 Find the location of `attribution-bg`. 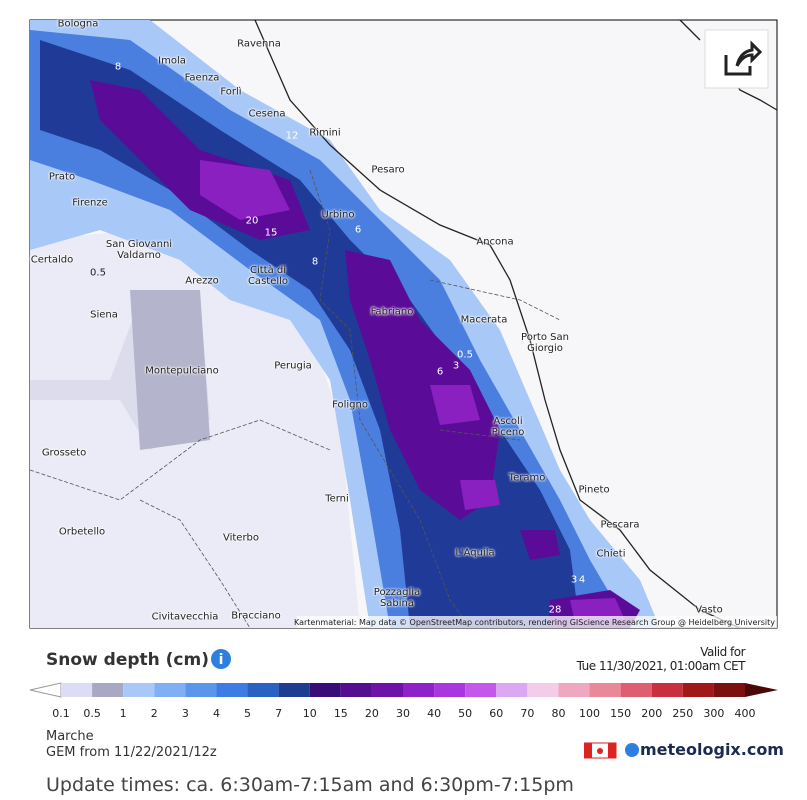

attribution-bg is located at coordinates (537, 622).